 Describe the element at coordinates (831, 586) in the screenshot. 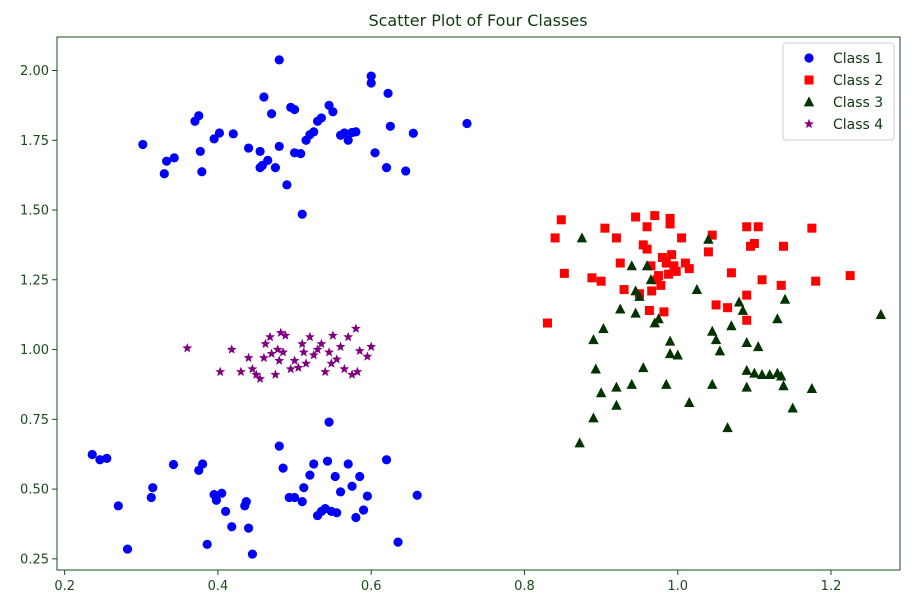

I see `x-tick-label: 1.2` at that location.